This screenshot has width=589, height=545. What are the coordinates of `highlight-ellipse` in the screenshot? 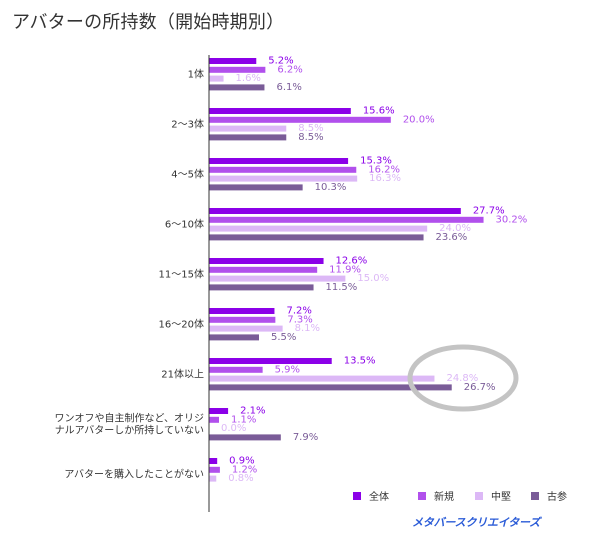 It's located at (463, 378).